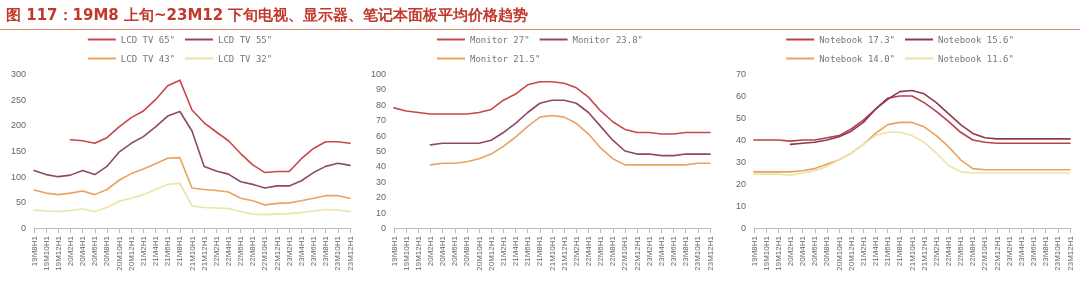 The image size is (1080, 284). What do you see at coordinates (147, 58) in the screenshot?
I see `legend-label: LCD TV 43"` at bounding box center [147, 58].